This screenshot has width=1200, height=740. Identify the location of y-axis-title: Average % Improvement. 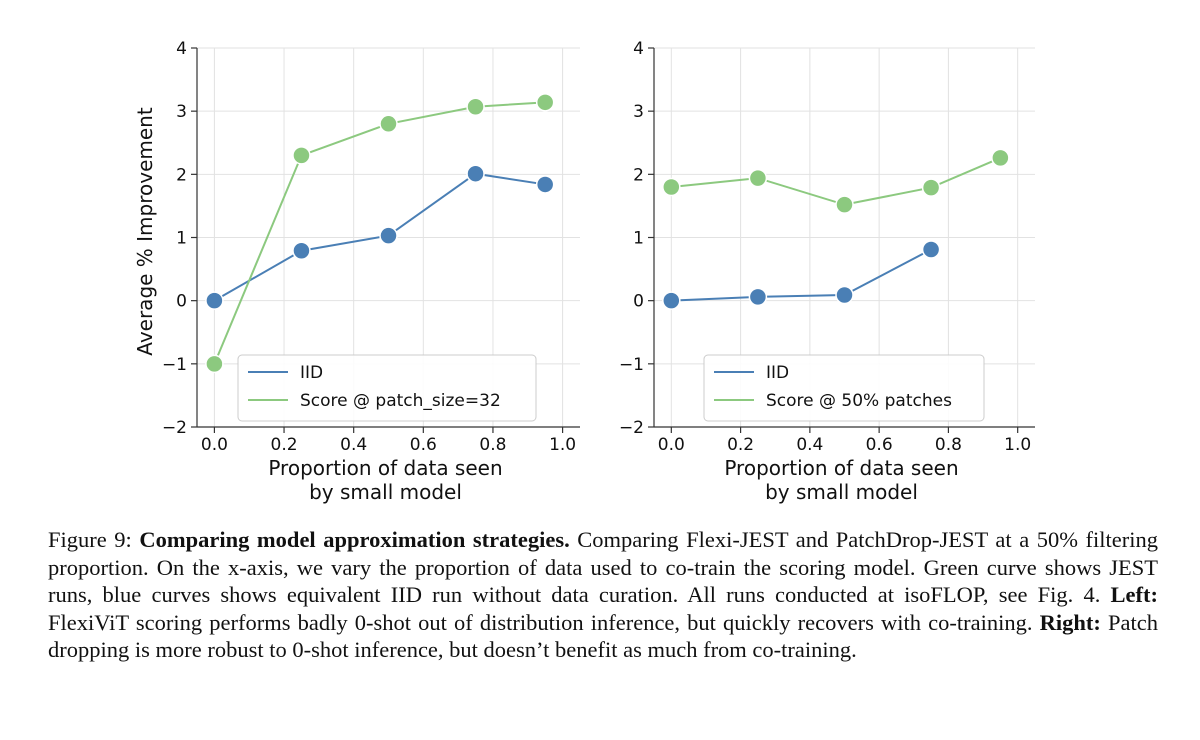
(145, 231).